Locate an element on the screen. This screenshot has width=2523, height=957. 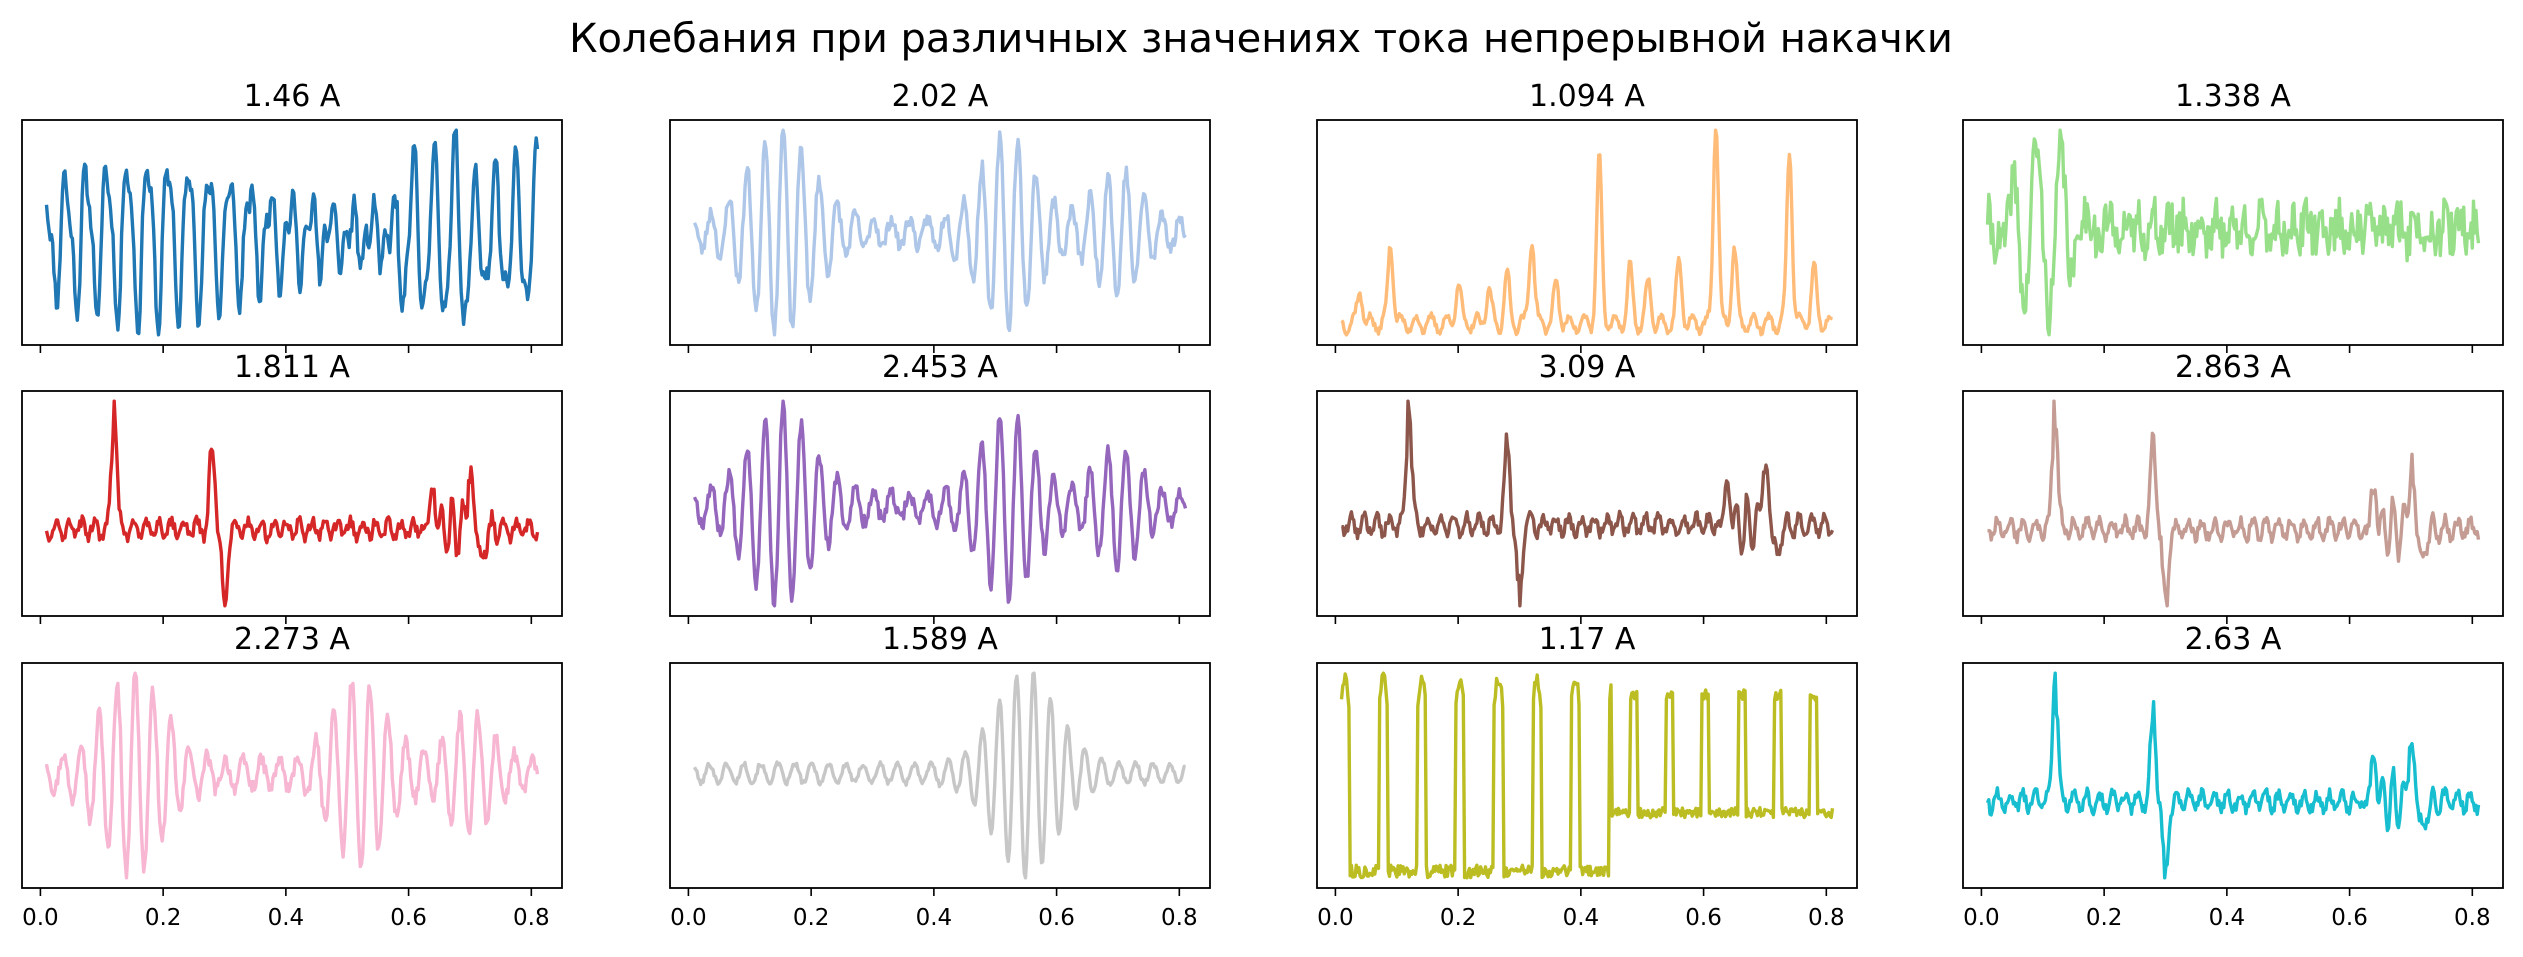
subplot: 1.338 A is located at coordinates (2233, 216).